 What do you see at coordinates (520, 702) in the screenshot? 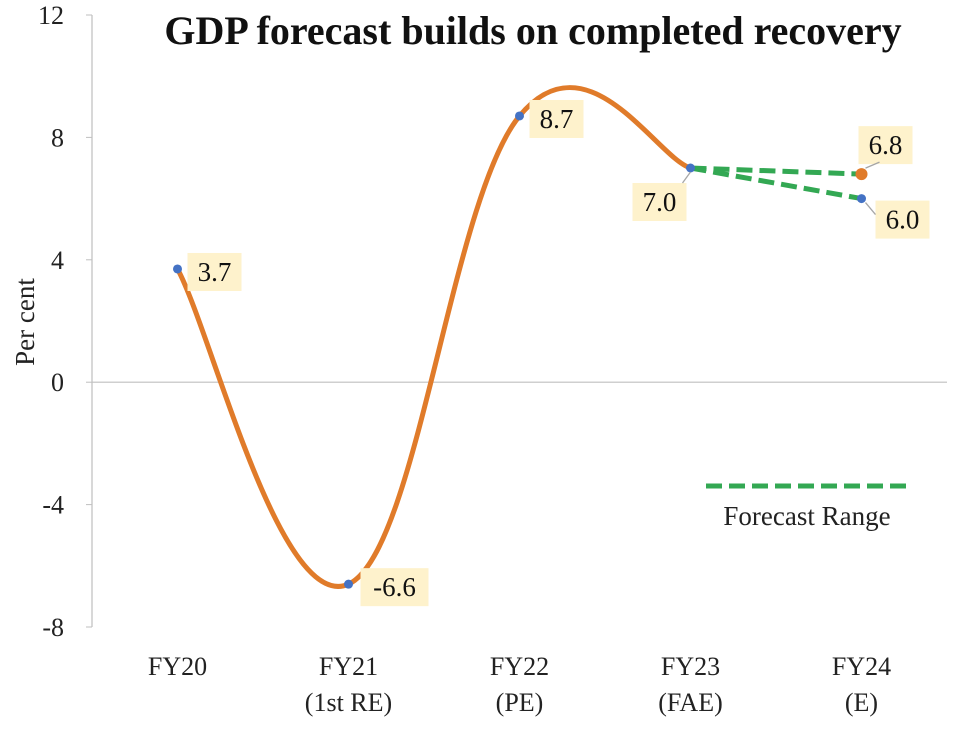
I see `x-tick-label: (PE)` at bounding box center [520, 702].